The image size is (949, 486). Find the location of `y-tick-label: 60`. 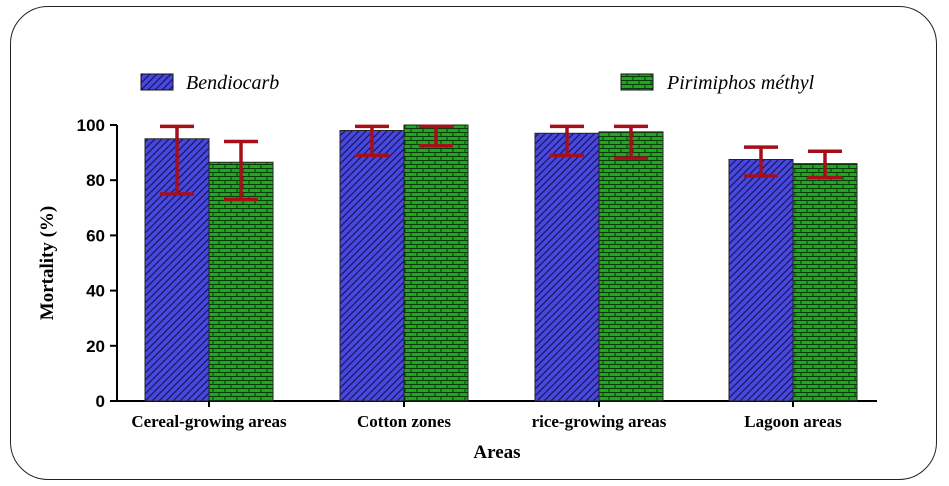

y-tick-label: 60 is located at coordinates (95, 235).